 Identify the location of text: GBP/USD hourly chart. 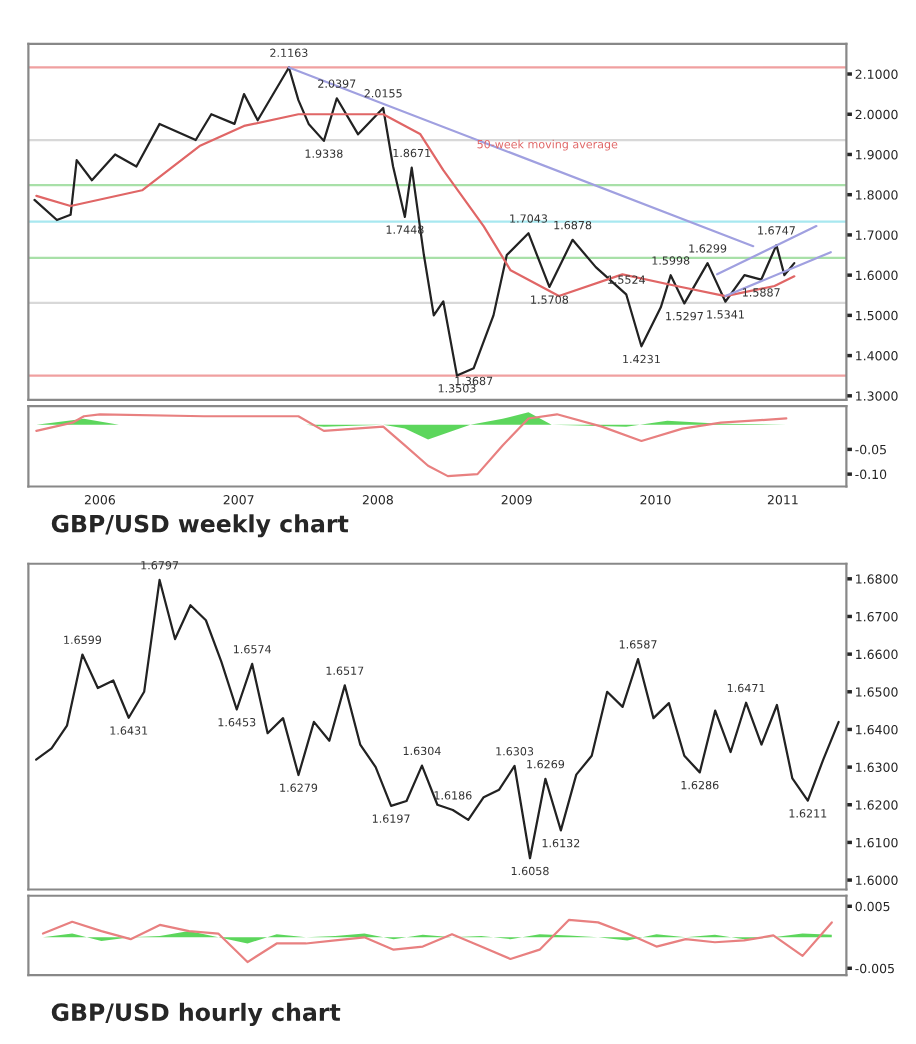
(196, 1014).